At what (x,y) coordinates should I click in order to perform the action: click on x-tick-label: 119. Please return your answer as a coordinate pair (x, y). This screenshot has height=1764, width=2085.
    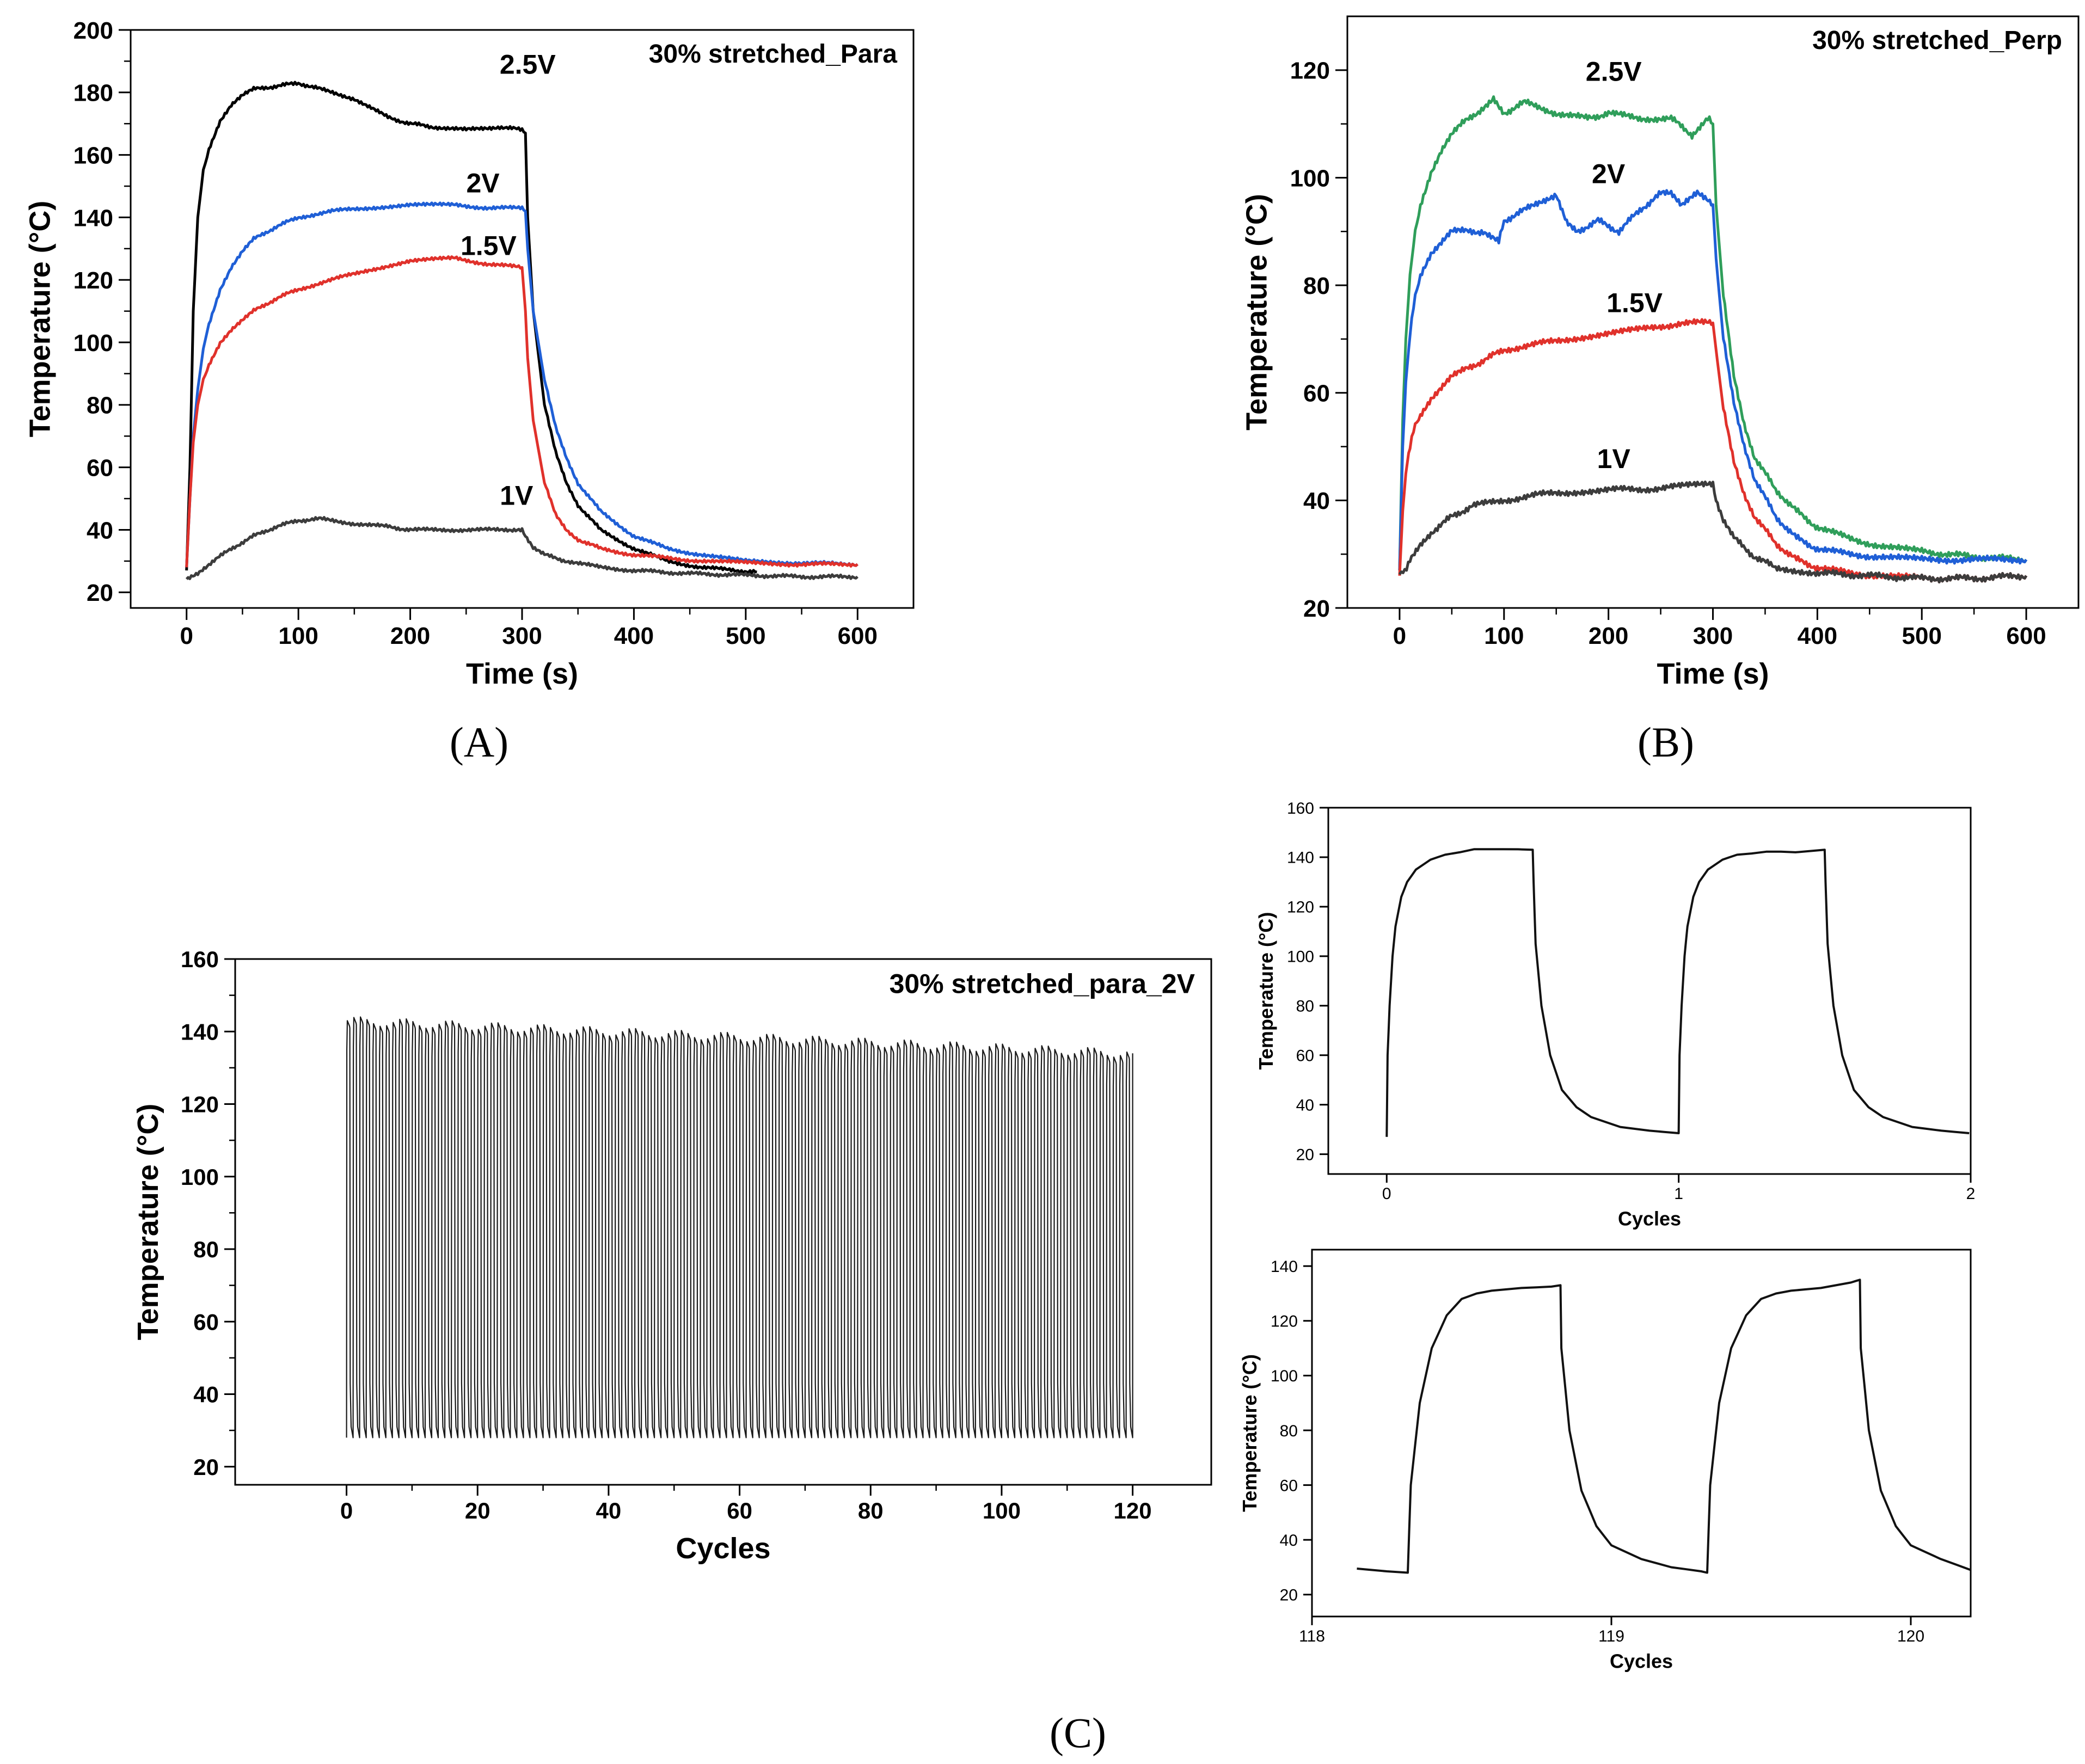
    Looking at the image, I should click on (1611, 1636).